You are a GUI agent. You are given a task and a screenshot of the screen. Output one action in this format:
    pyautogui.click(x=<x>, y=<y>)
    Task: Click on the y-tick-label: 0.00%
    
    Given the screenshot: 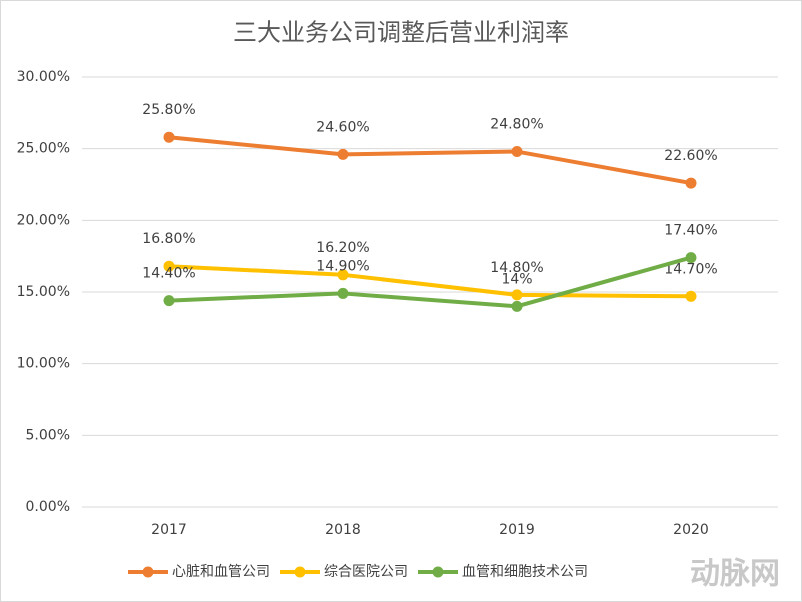 What is the action you would take?
    pyautogui.click(x=48, y=507)
    